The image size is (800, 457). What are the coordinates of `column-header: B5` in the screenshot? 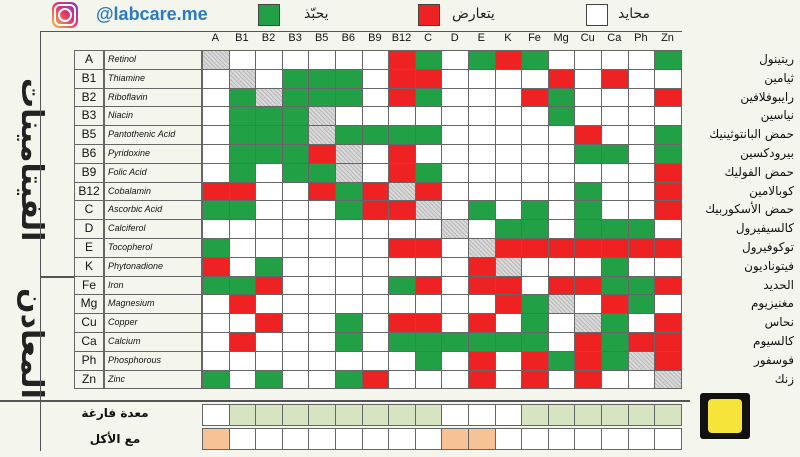 It's located at (321, 38).